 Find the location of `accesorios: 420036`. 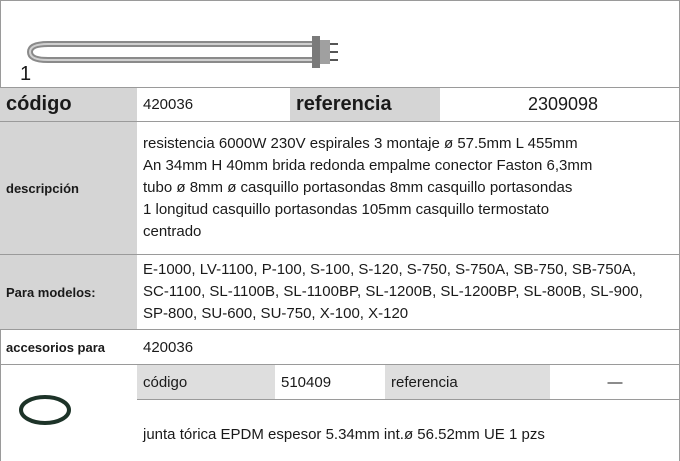

accesorios: 420036 is located at coordinates (408, 347).